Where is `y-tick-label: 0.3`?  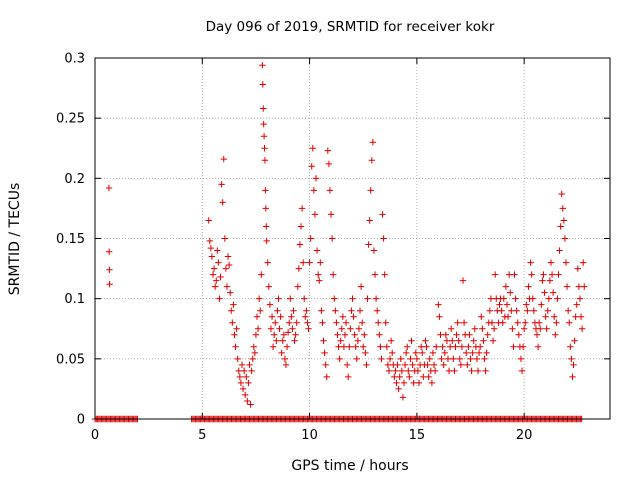 y-tick-label: 0.3 is located at coordinates (74, 59).